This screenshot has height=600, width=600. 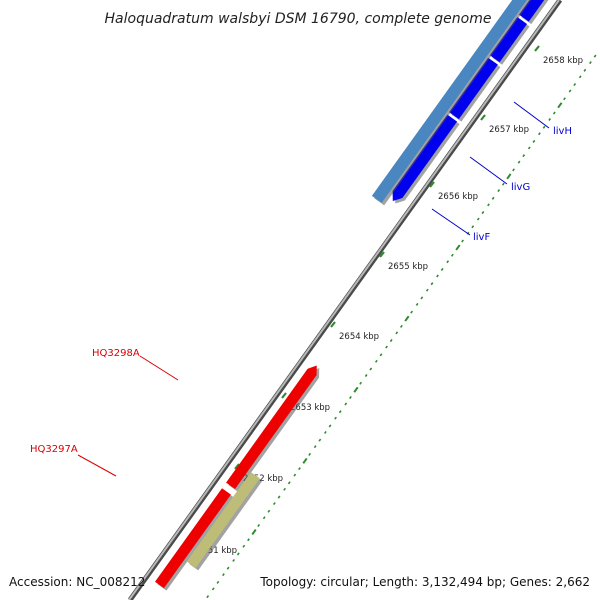 What do you see at coordinates (520, 187) in the screenshot?
I see `gene-label-livG: livG` at bounding box center [520, 187].